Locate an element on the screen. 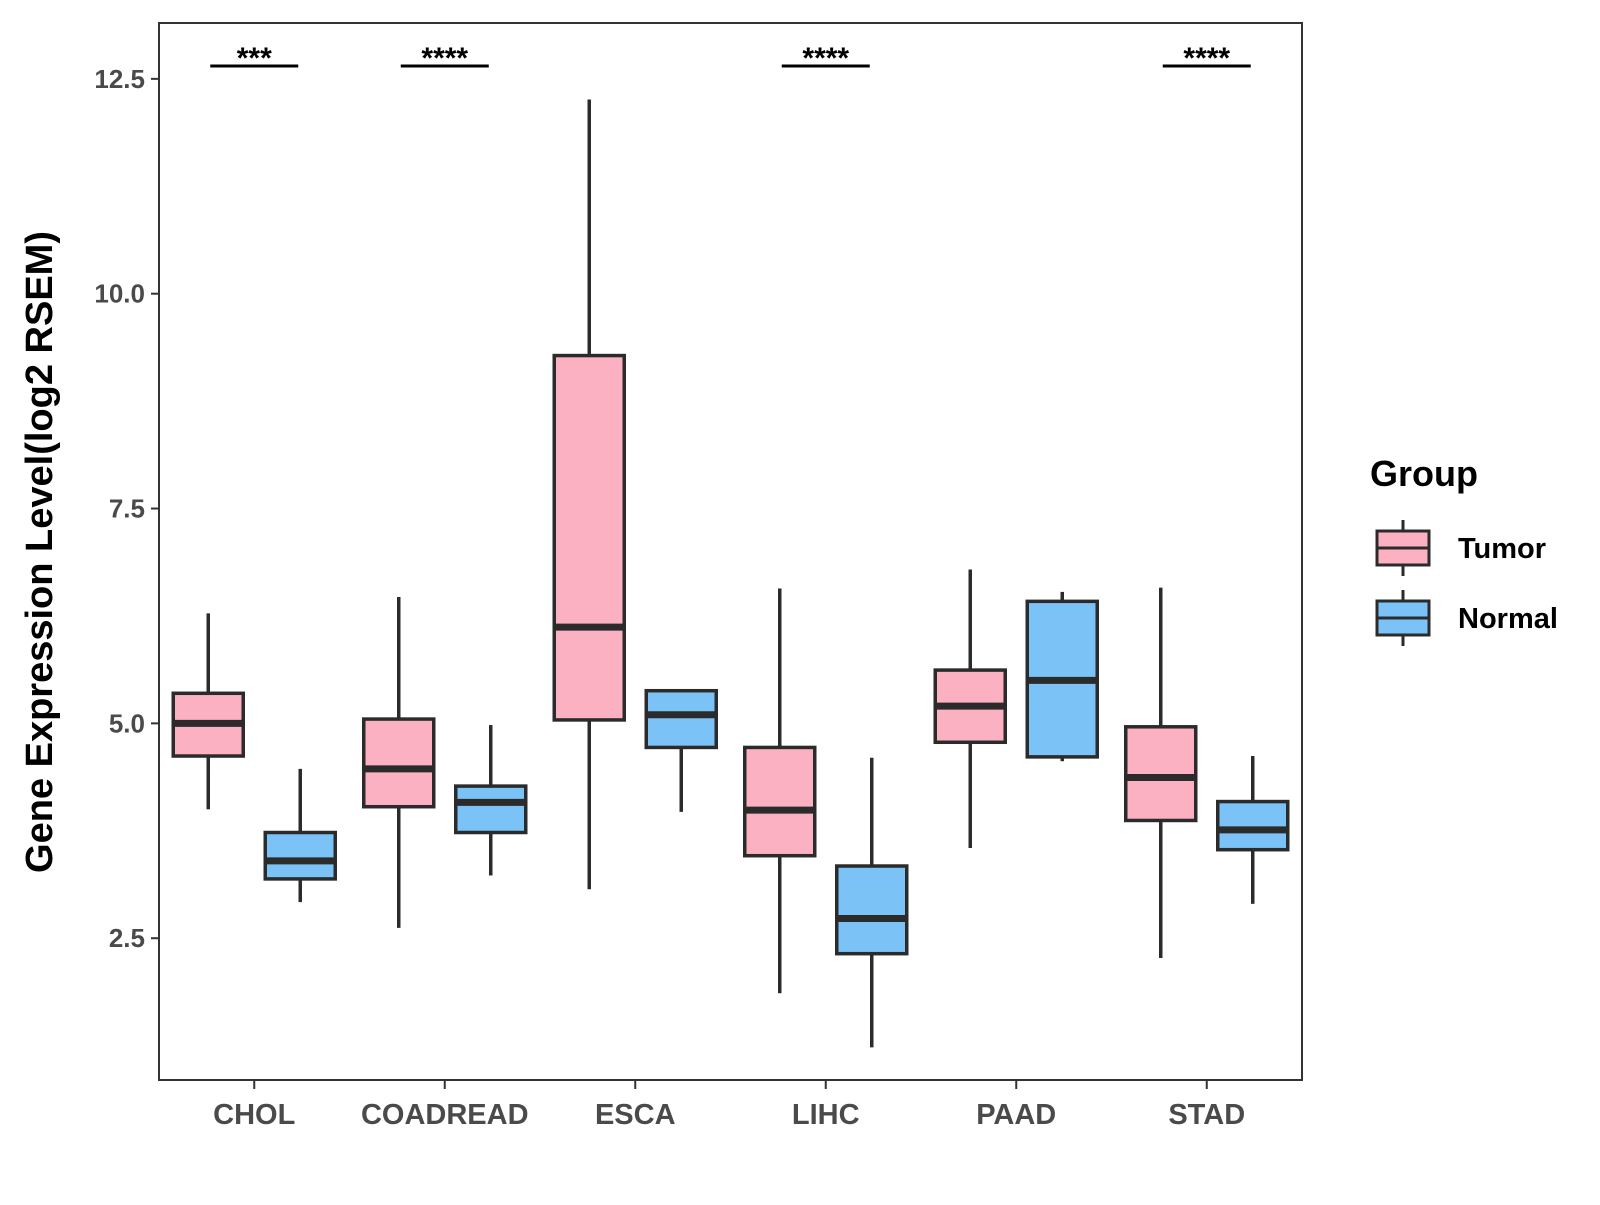 Image resolution: width=1600 pixels, height=1205 pixels. box-normal-esca is located at coordinates (681, 750).